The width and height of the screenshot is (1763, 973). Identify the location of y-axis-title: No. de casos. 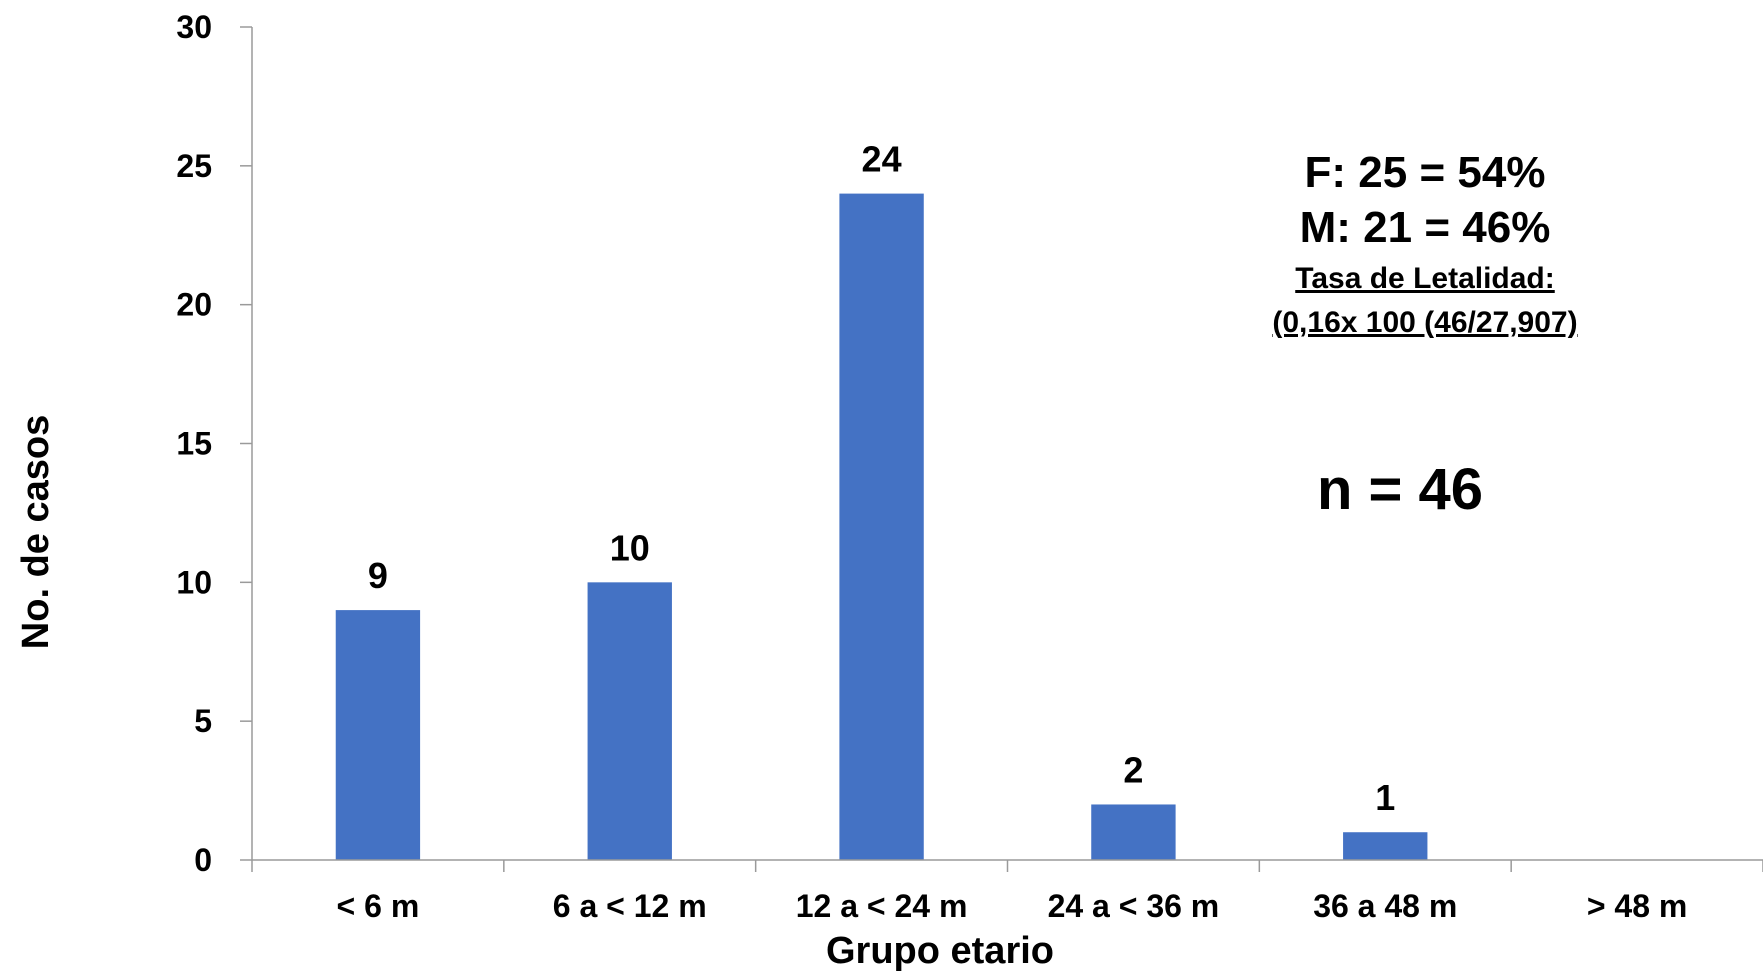
(36, 532).